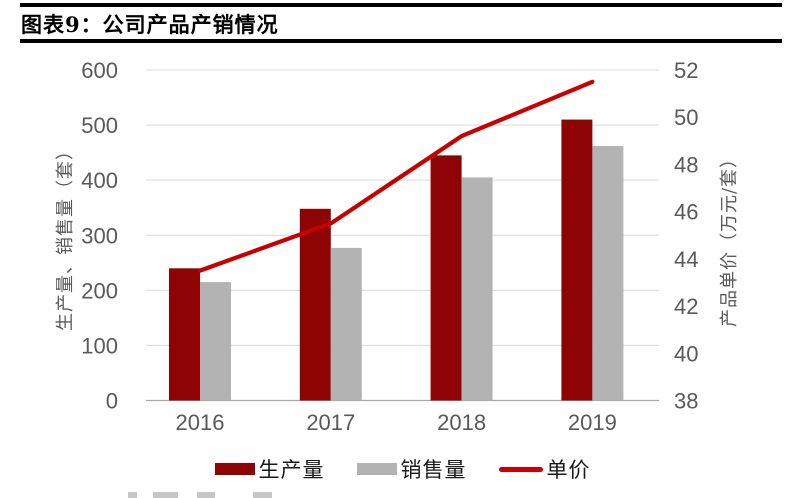  Describe the element at coordinates (112, 401) in the screenshot. I see `left-tick-label: 0` at that location.